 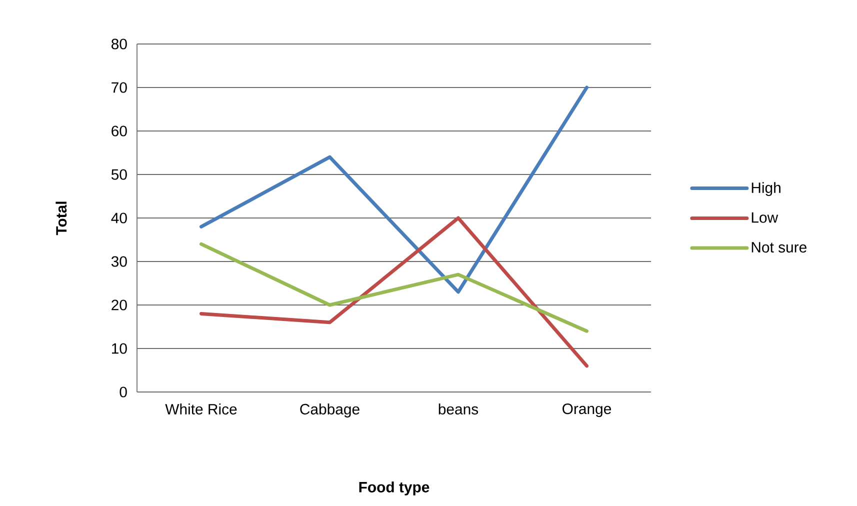 I want to click on y-axis-title: Total, so click(x=61, y=219).